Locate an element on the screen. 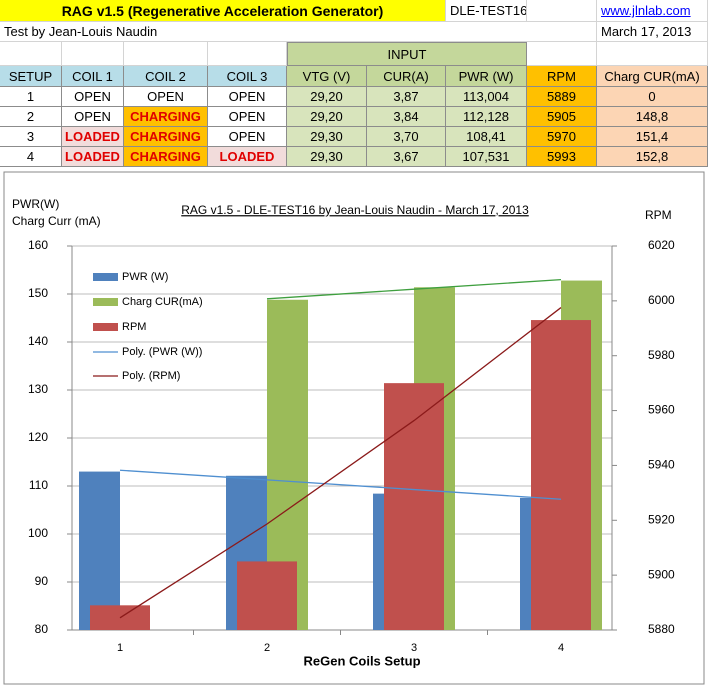 The width and height of the screenshot is (708, 687). website-link: www.jlnlab.com is located at coordinates (652, 11).